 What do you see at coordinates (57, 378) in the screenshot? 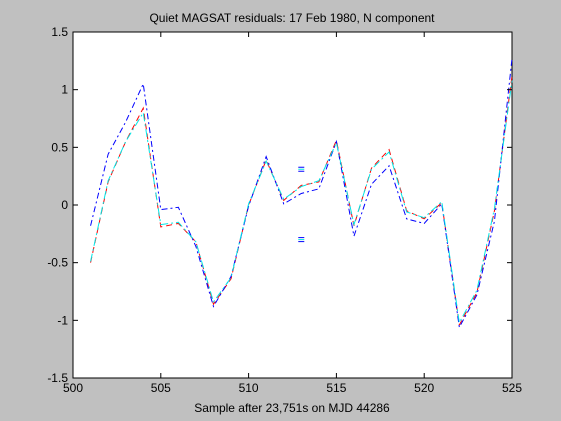
I see `y-tick-label: -1.5` at bounding box center [57, 378].